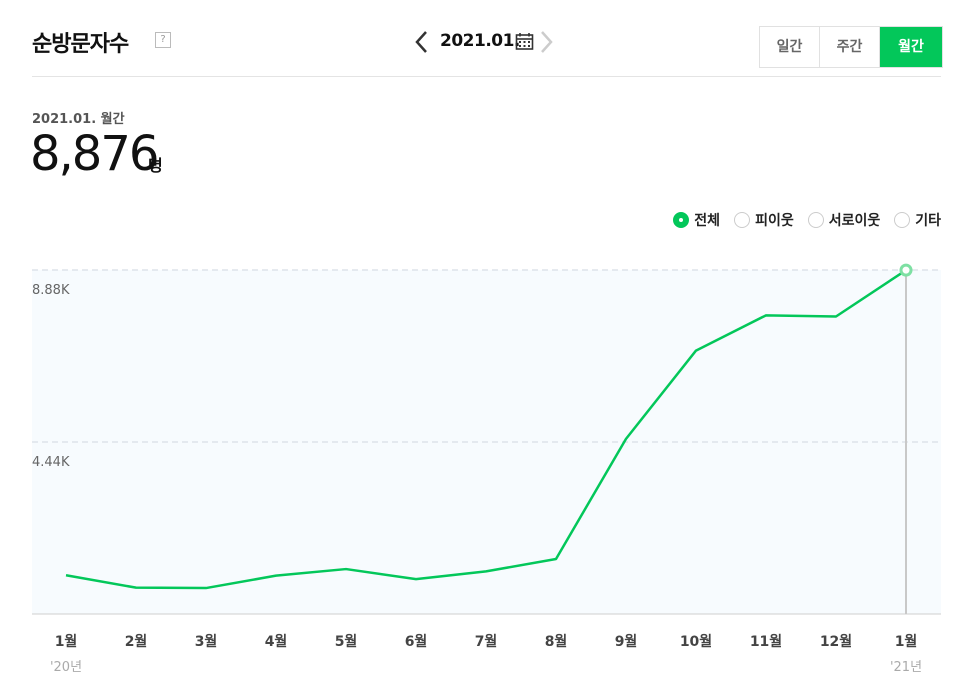  I want to click on x-tick-label: 2월, so click(136, 641).